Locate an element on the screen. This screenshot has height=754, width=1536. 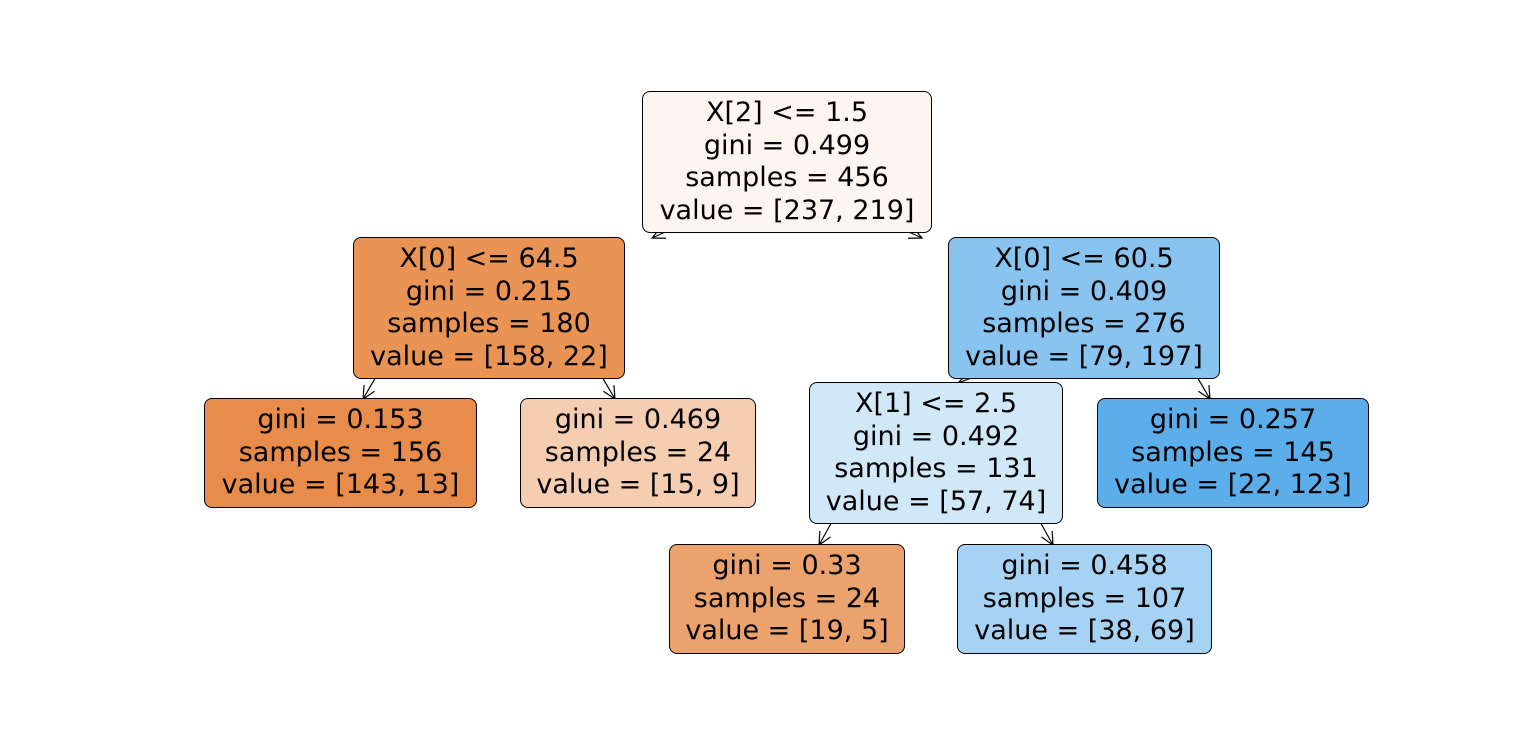
node-value-text: value = [57, 74] is located at coordinates (936, 501).